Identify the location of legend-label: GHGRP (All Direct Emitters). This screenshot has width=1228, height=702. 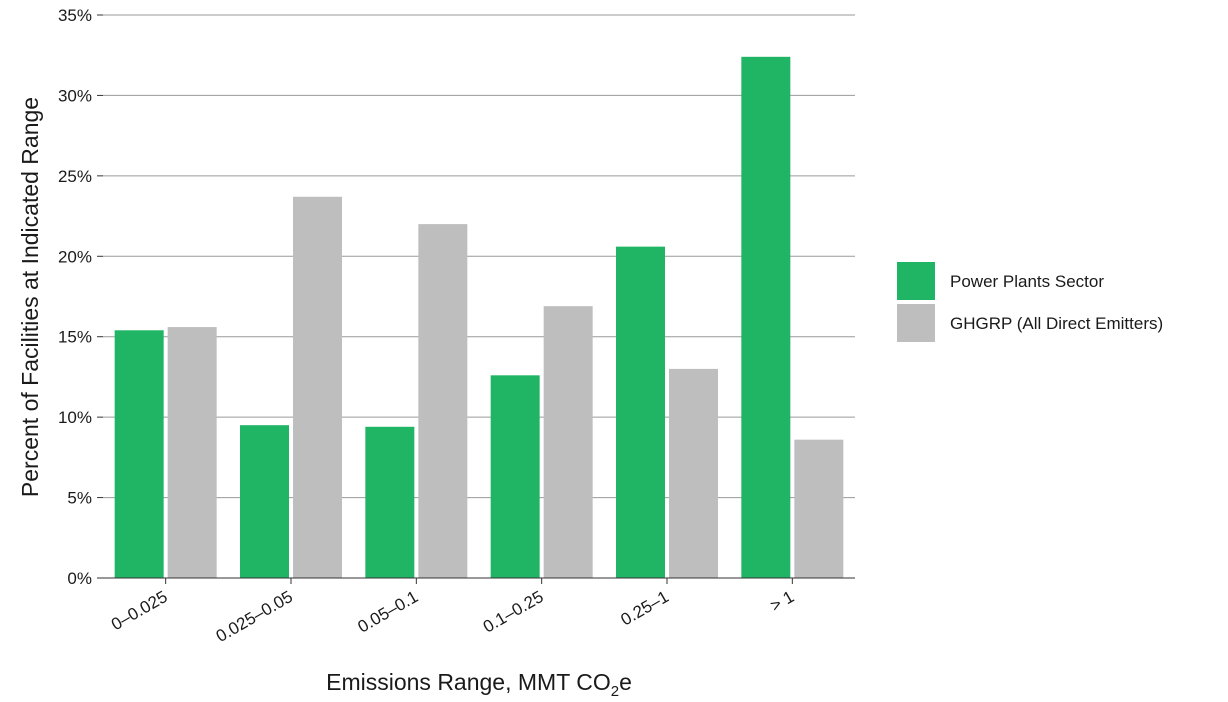
(1056, 323).